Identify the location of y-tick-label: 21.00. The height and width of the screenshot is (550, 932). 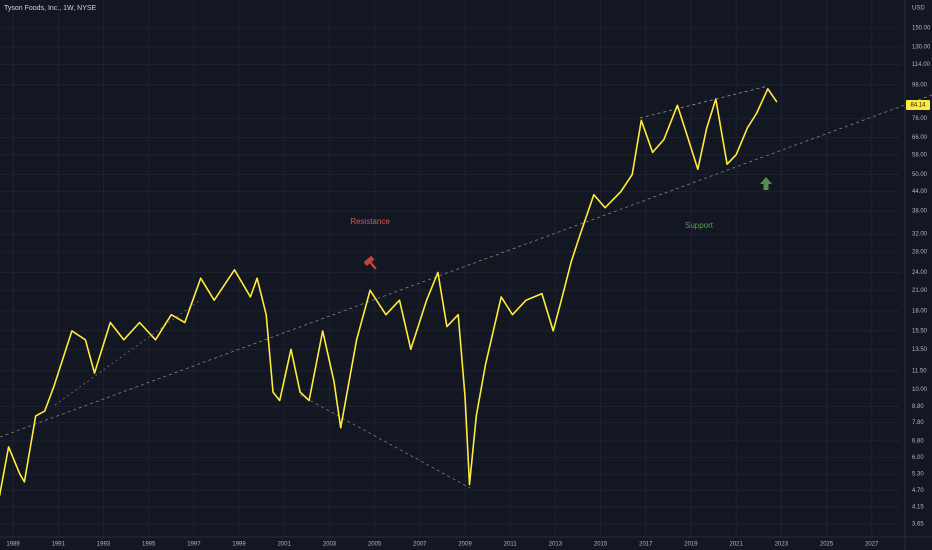
(920, 291).